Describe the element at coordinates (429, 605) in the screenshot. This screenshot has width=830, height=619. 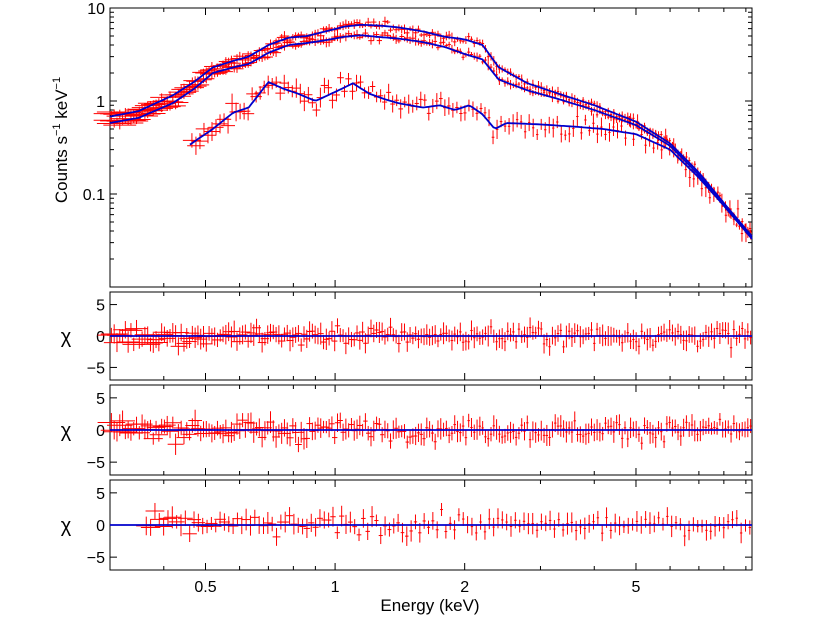
I see `x-axis-label: Energy (keV)` at that location.